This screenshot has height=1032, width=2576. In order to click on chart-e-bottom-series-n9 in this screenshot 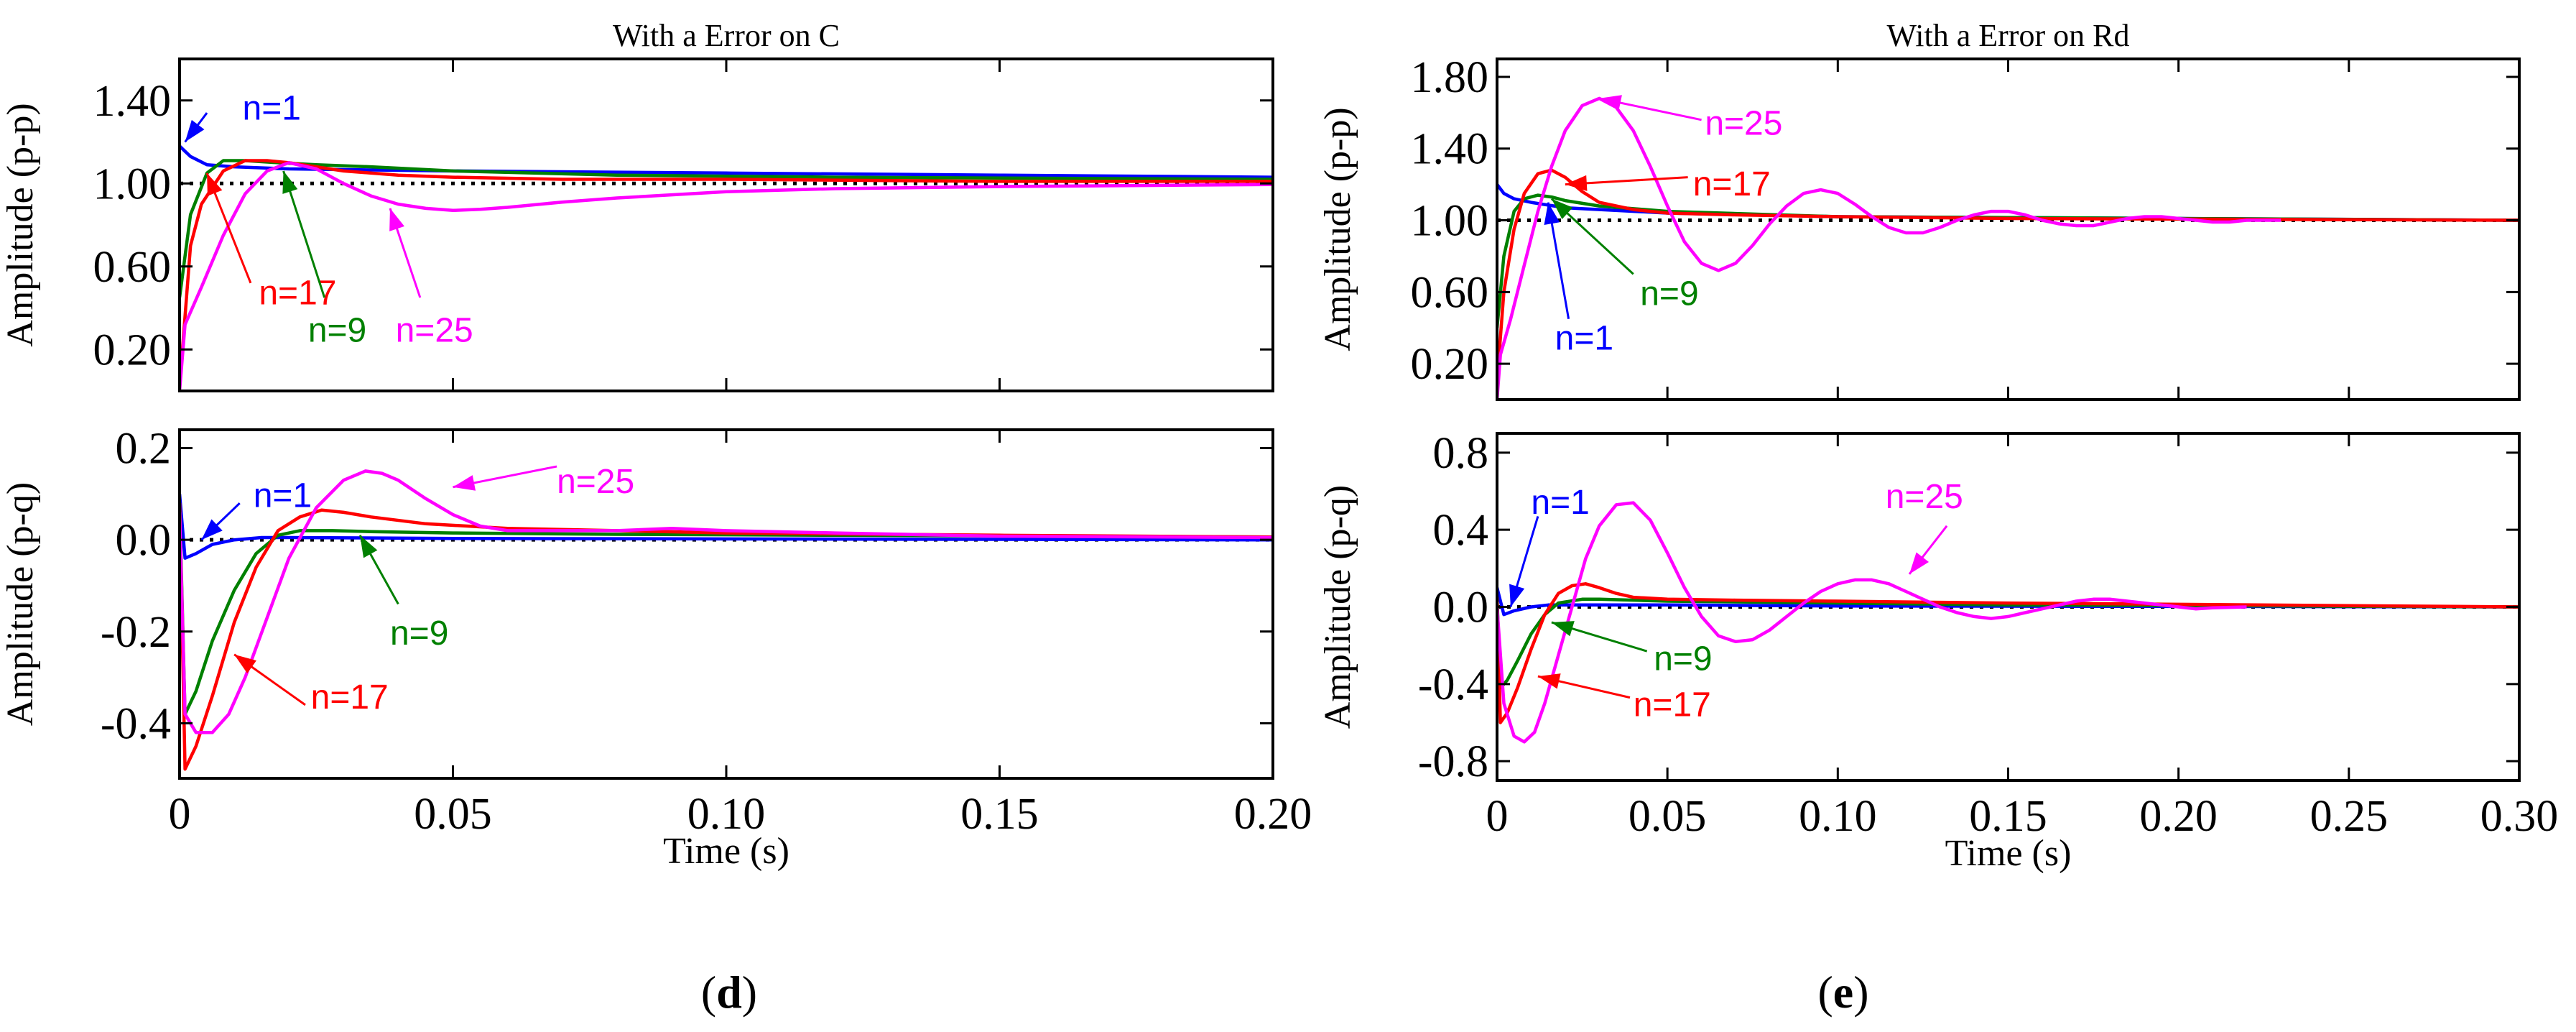, I will do `click(2008, 643)`.